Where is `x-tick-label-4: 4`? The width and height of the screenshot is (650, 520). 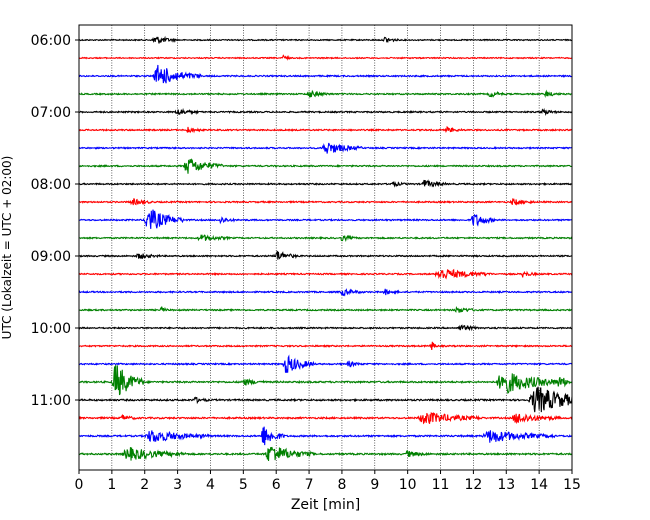
x-tick-label-4: 4 is located at coordinates (210, 485).